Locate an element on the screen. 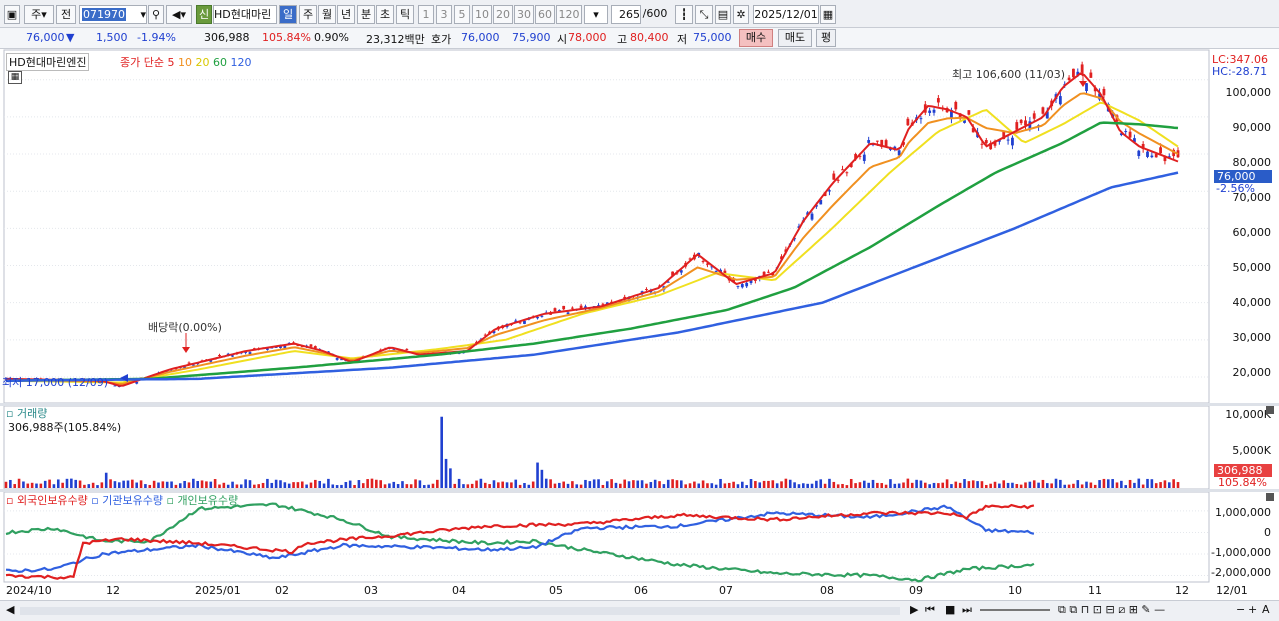 The width and height of the screenshot is (1279, 621). tab-tick: 틱 is located at coordinates (405, 14).